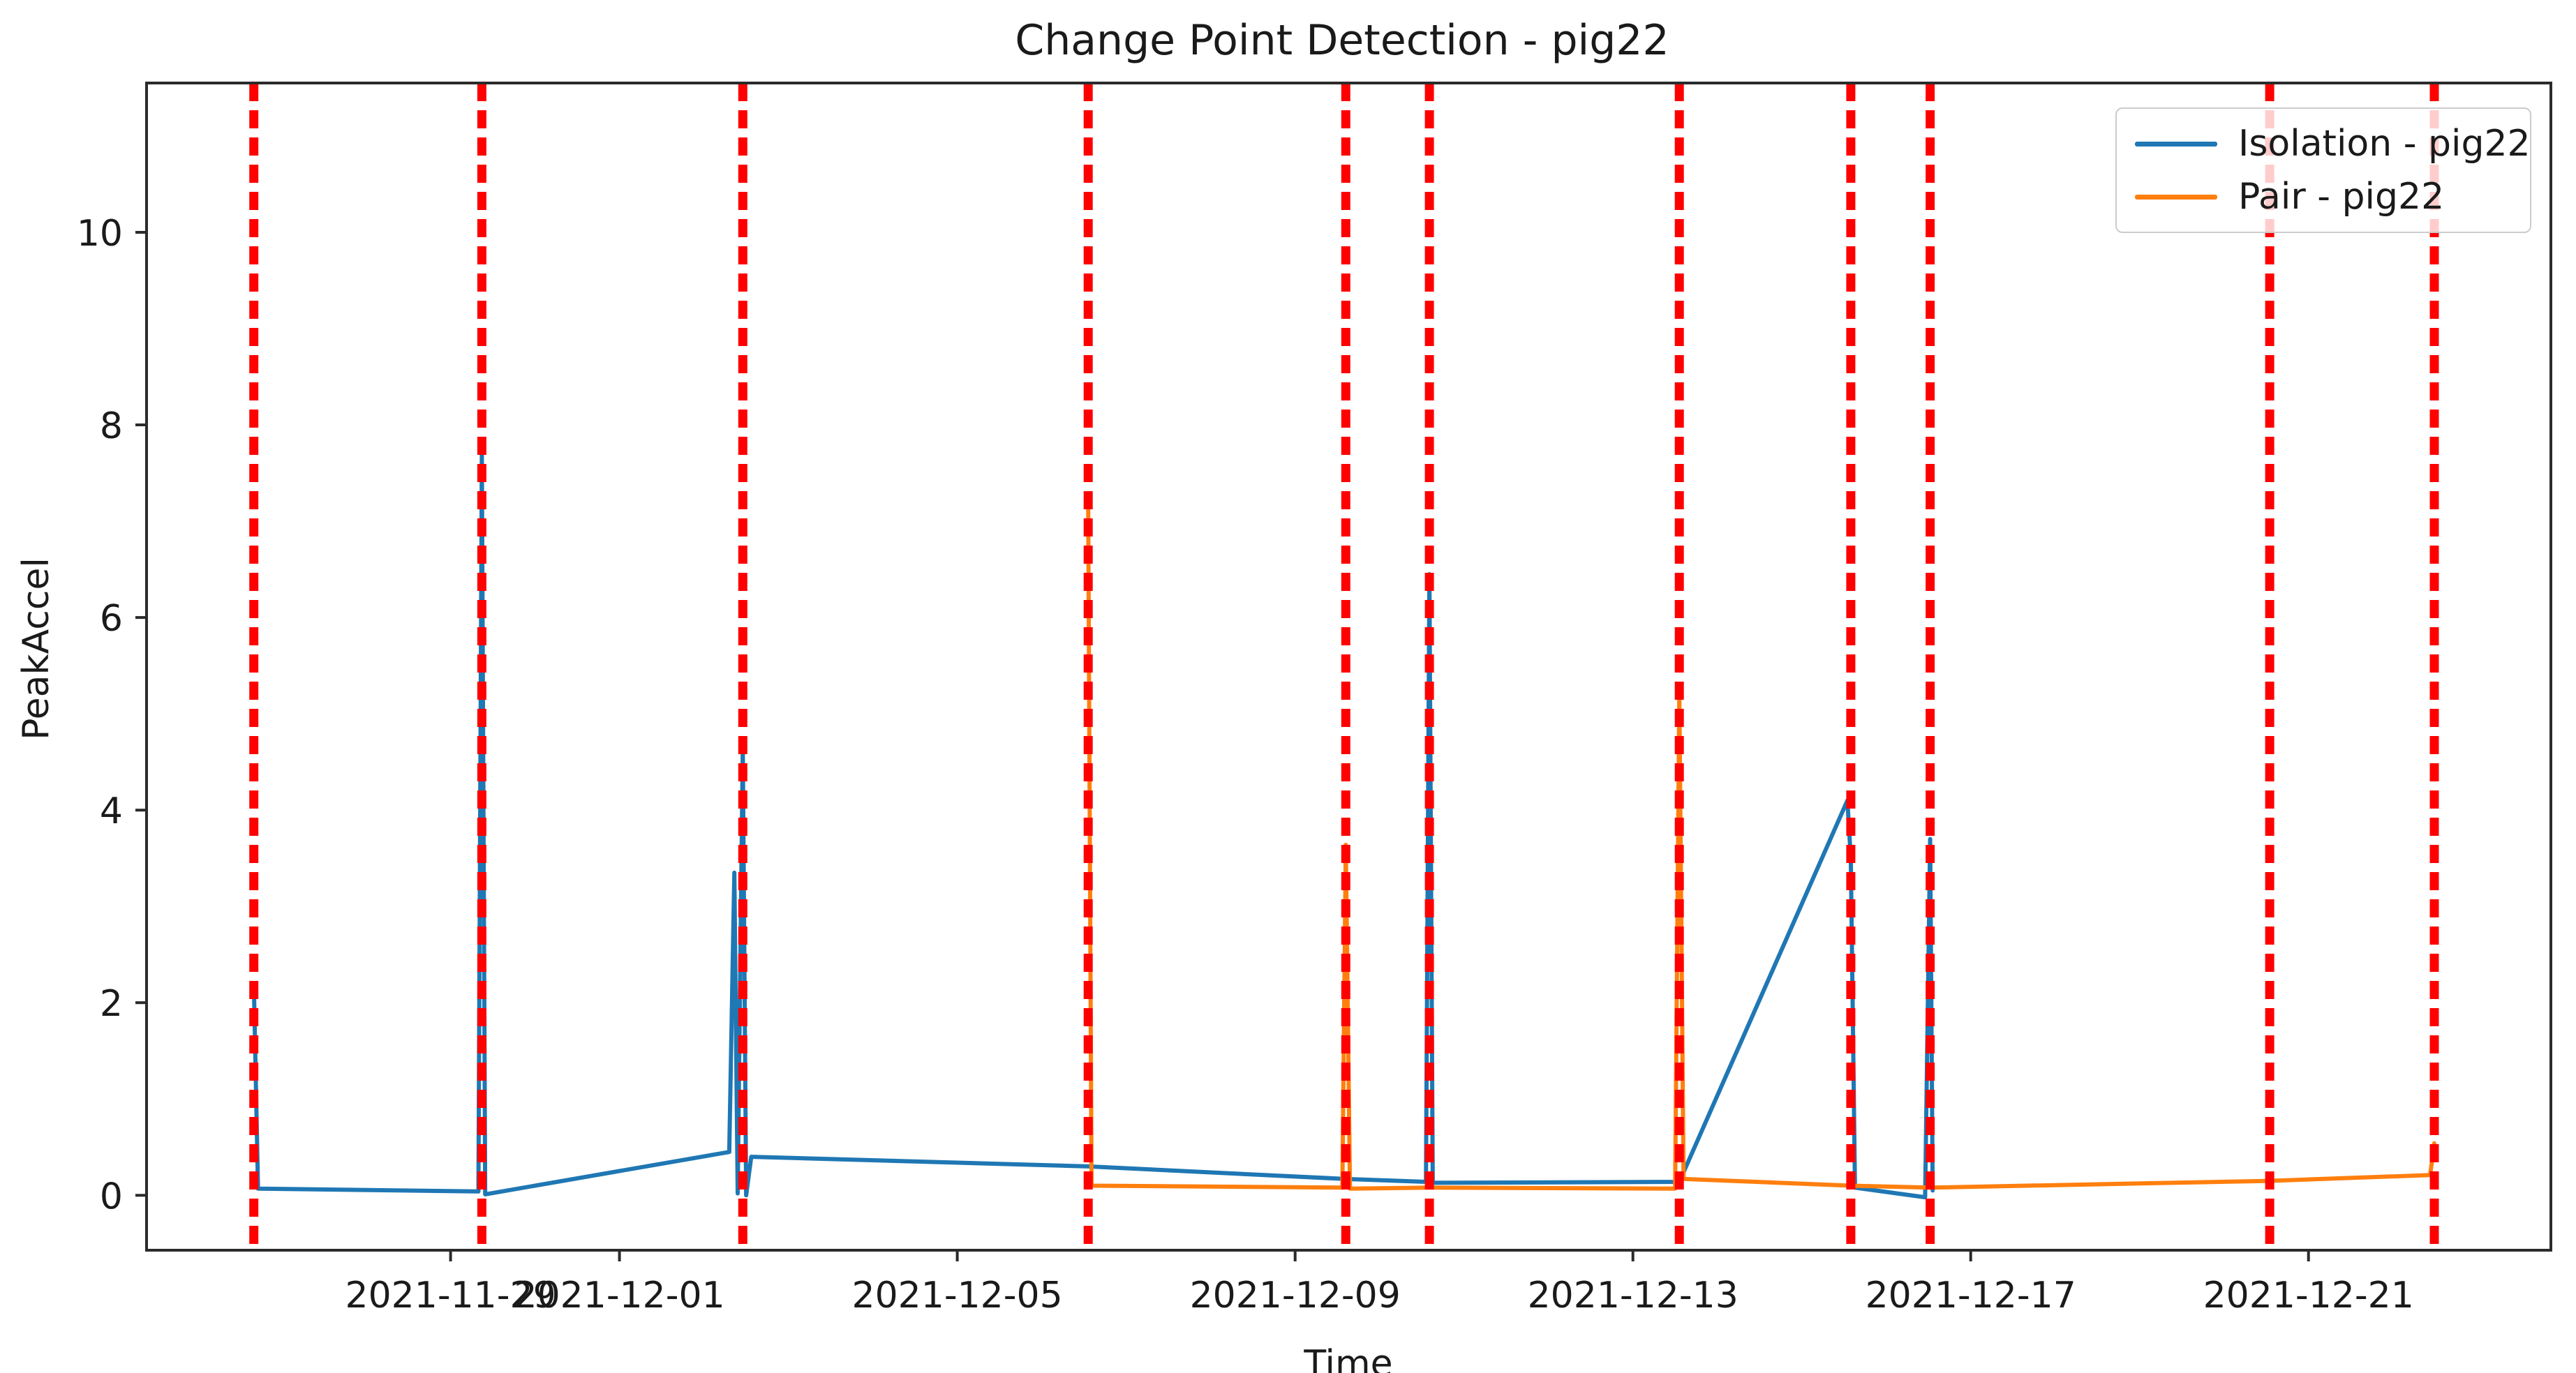 The image size is (2576, 1373). What do you see at coordinates (450, 1295) in the screenshot?
I see `x-tick-label: 2021-11-29` at bounding box center [450, 1295].